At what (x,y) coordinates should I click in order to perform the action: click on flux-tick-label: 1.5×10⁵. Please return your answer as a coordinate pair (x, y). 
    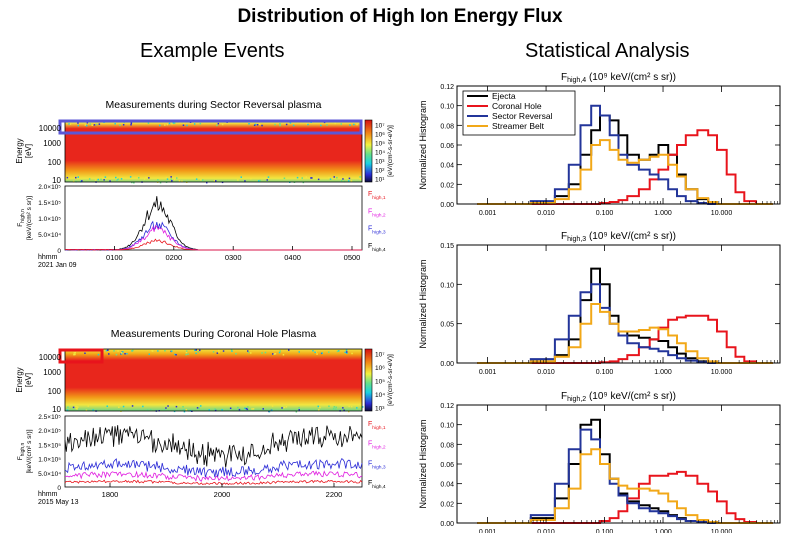
    Looking at the image, I should click on (49, 445).